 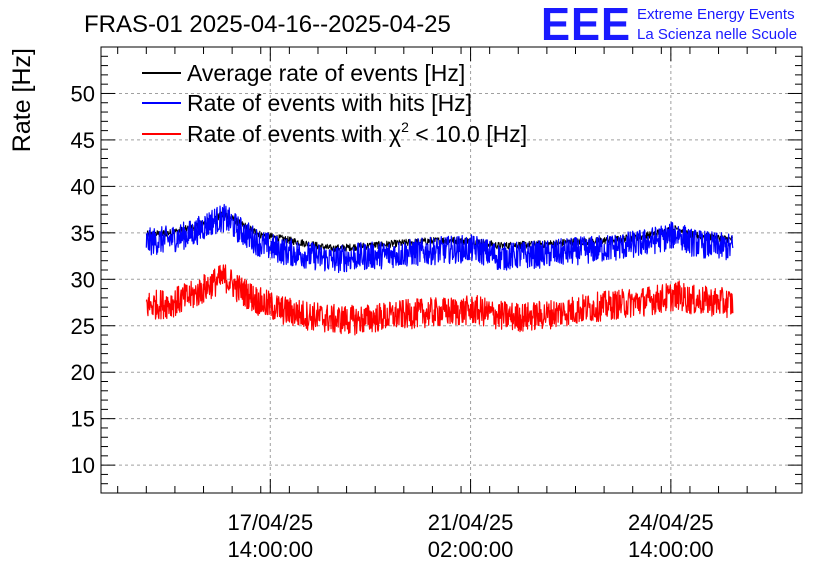 I want to click on legend-chi2-sup: 2, so click(x=405, y=127).